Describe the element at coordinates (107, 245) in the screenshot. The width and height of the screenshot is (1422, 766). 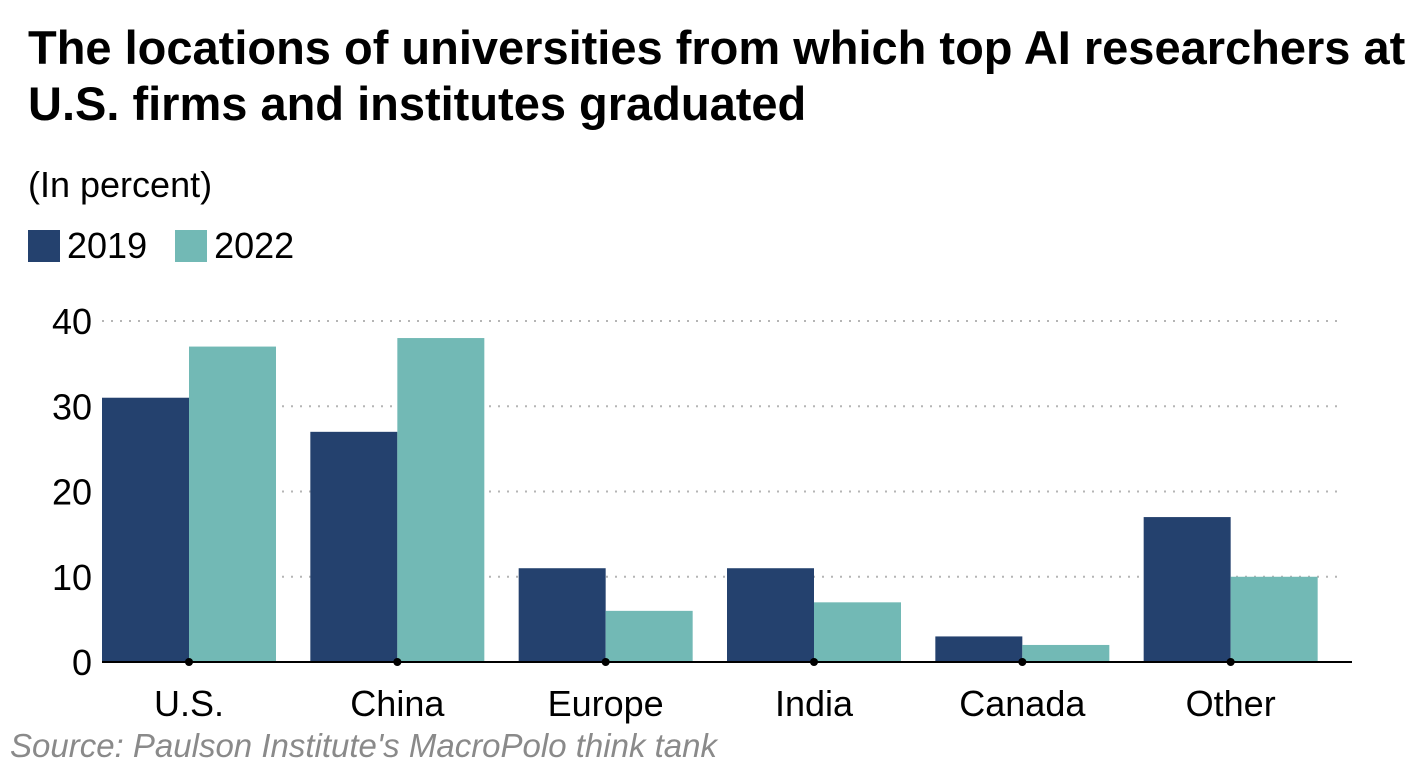
I see `legend-label-2019: 2019` at that location.